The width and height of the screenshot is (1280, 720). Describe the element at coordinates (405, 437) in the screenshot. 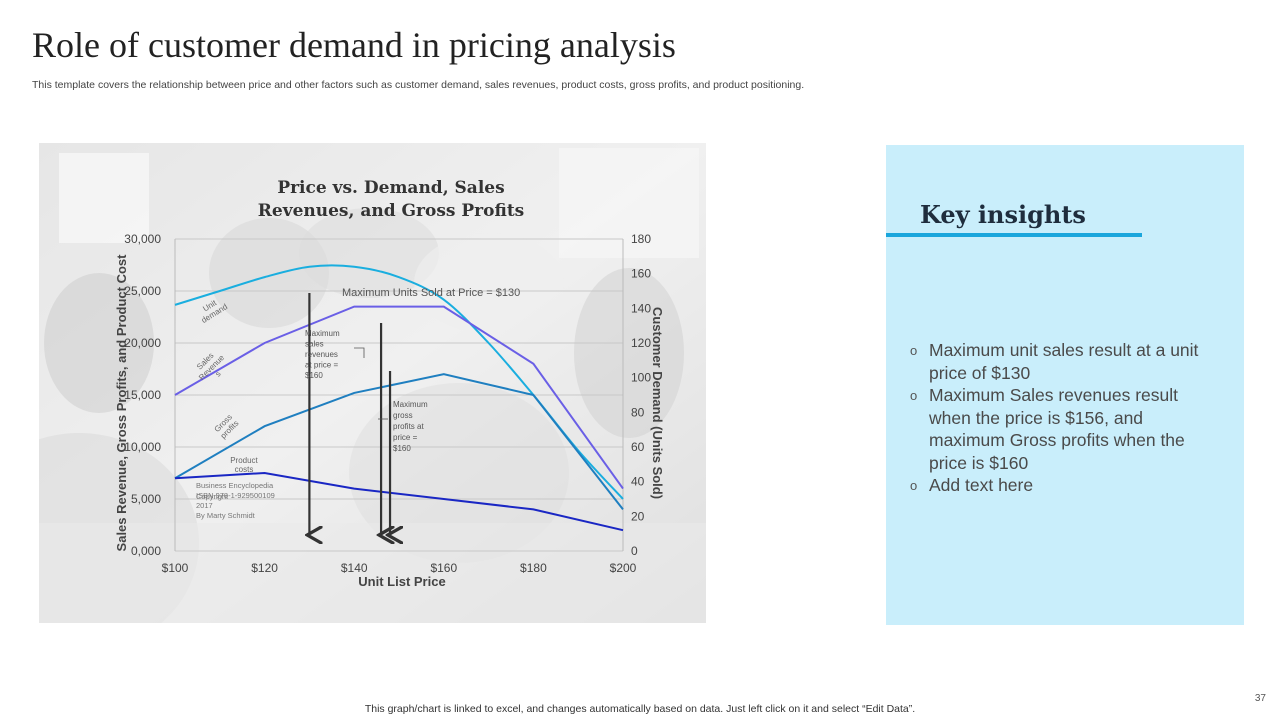

I see `annotation-line: price =` at that location.